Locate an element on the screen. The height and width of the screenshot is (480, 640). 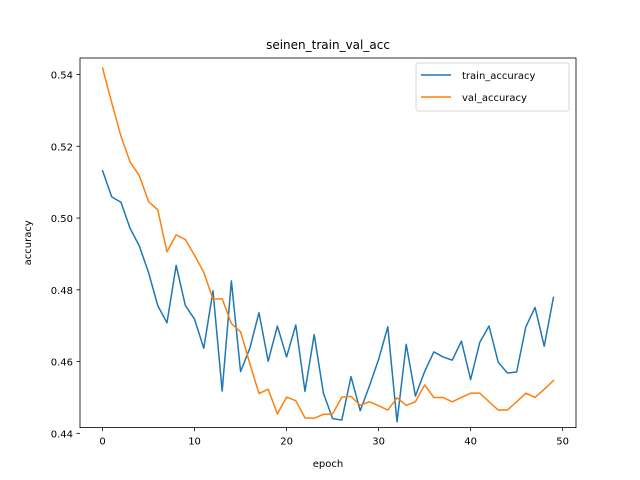
x-tick-label: 30 is located at coordinates (378, 442).